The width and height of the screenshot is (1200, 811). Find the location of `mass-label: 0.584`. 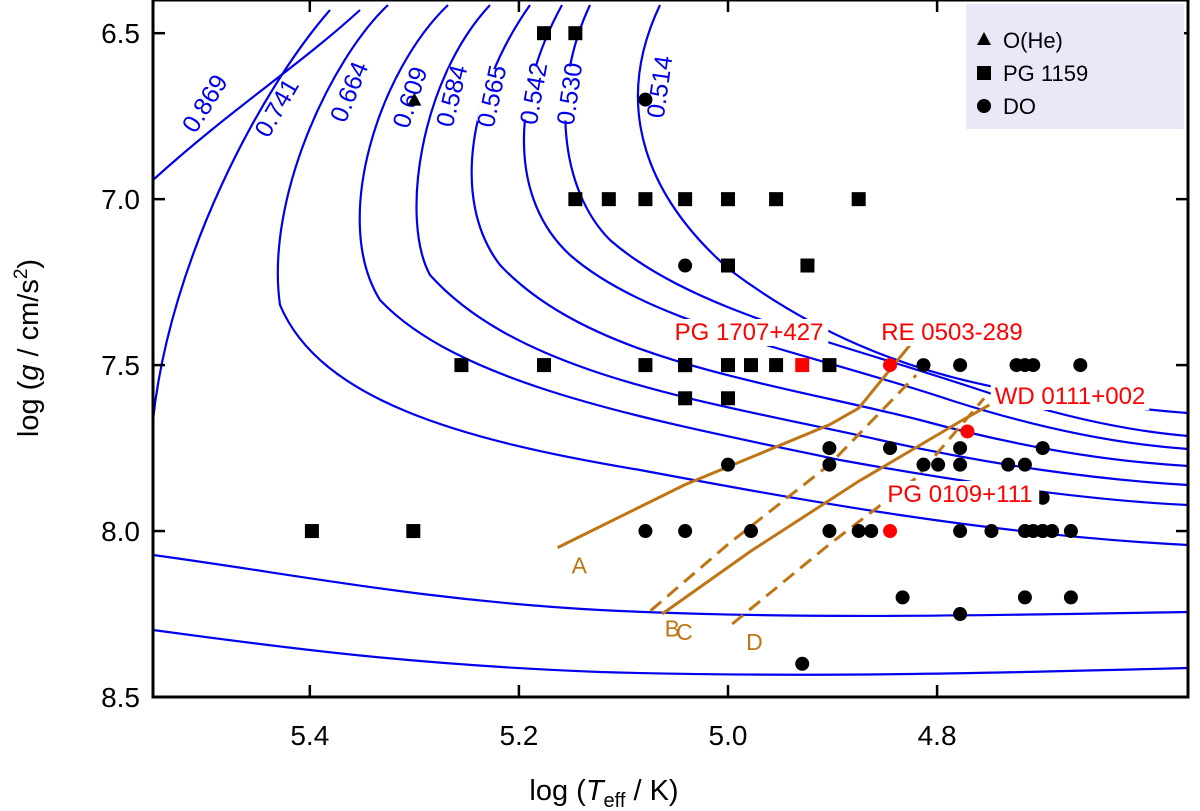

mass-label: 0.584 is located at coordinates (452, 96).